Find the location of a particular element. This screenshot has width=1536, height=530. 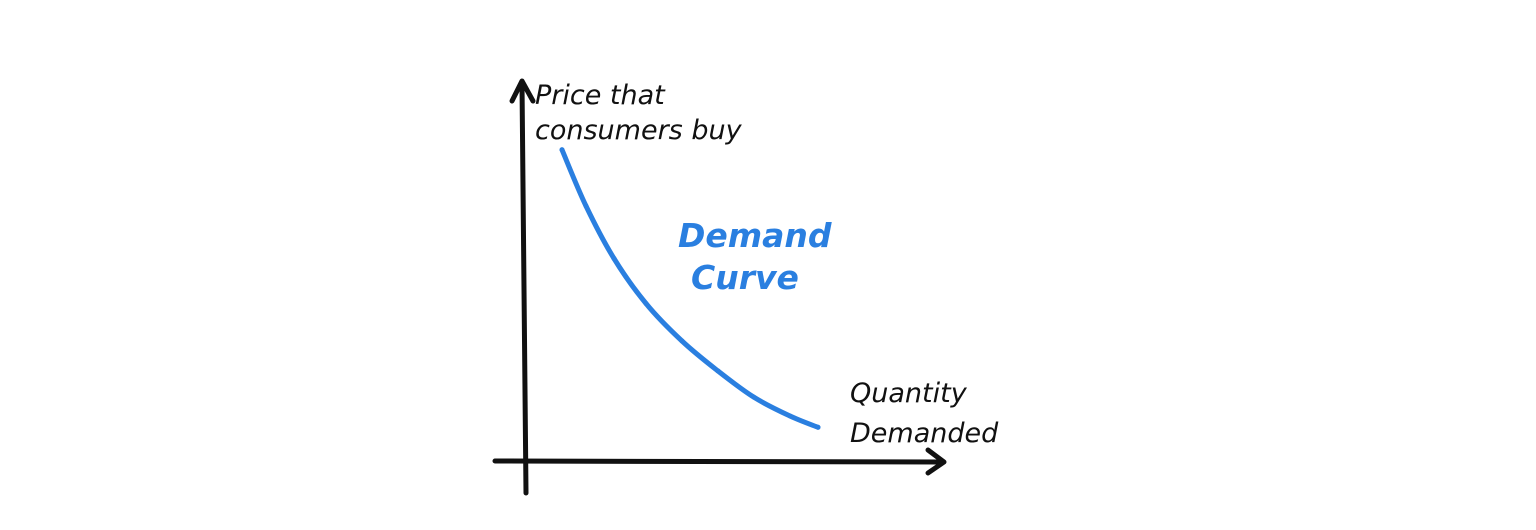

demand-curve-label-line-1: Demand is located at coordinates (755, 235).